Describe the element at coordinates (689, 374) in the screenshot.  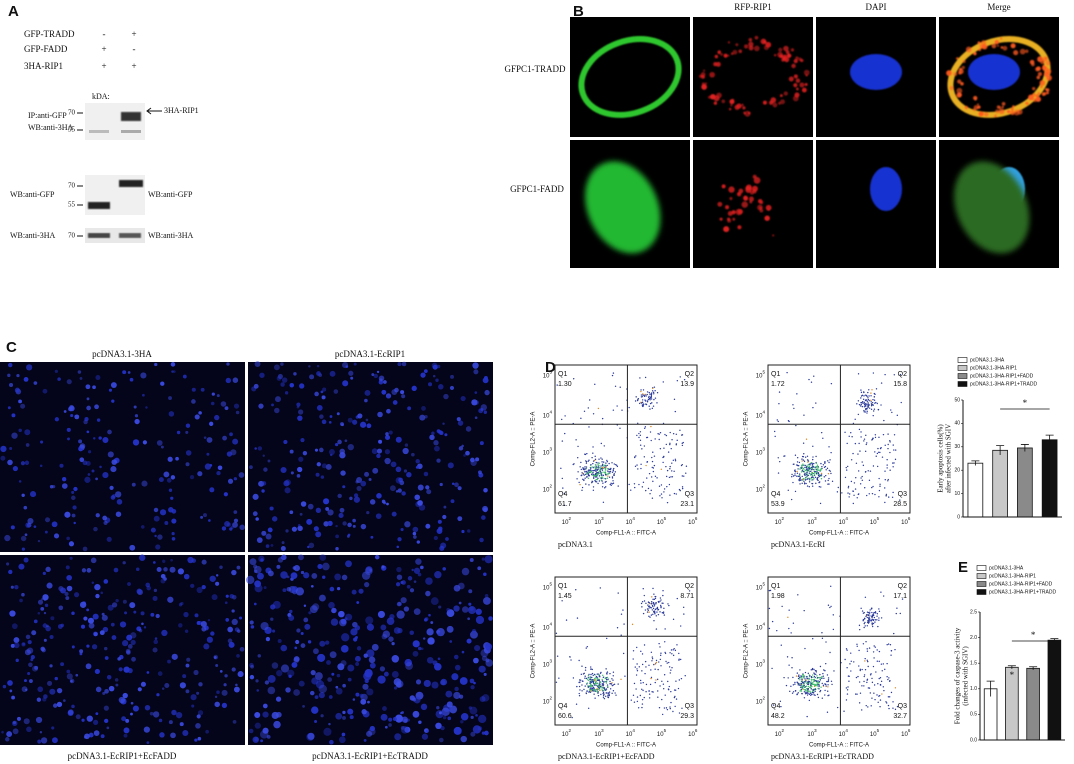
I see `quadrant-name: Q2` at that location.